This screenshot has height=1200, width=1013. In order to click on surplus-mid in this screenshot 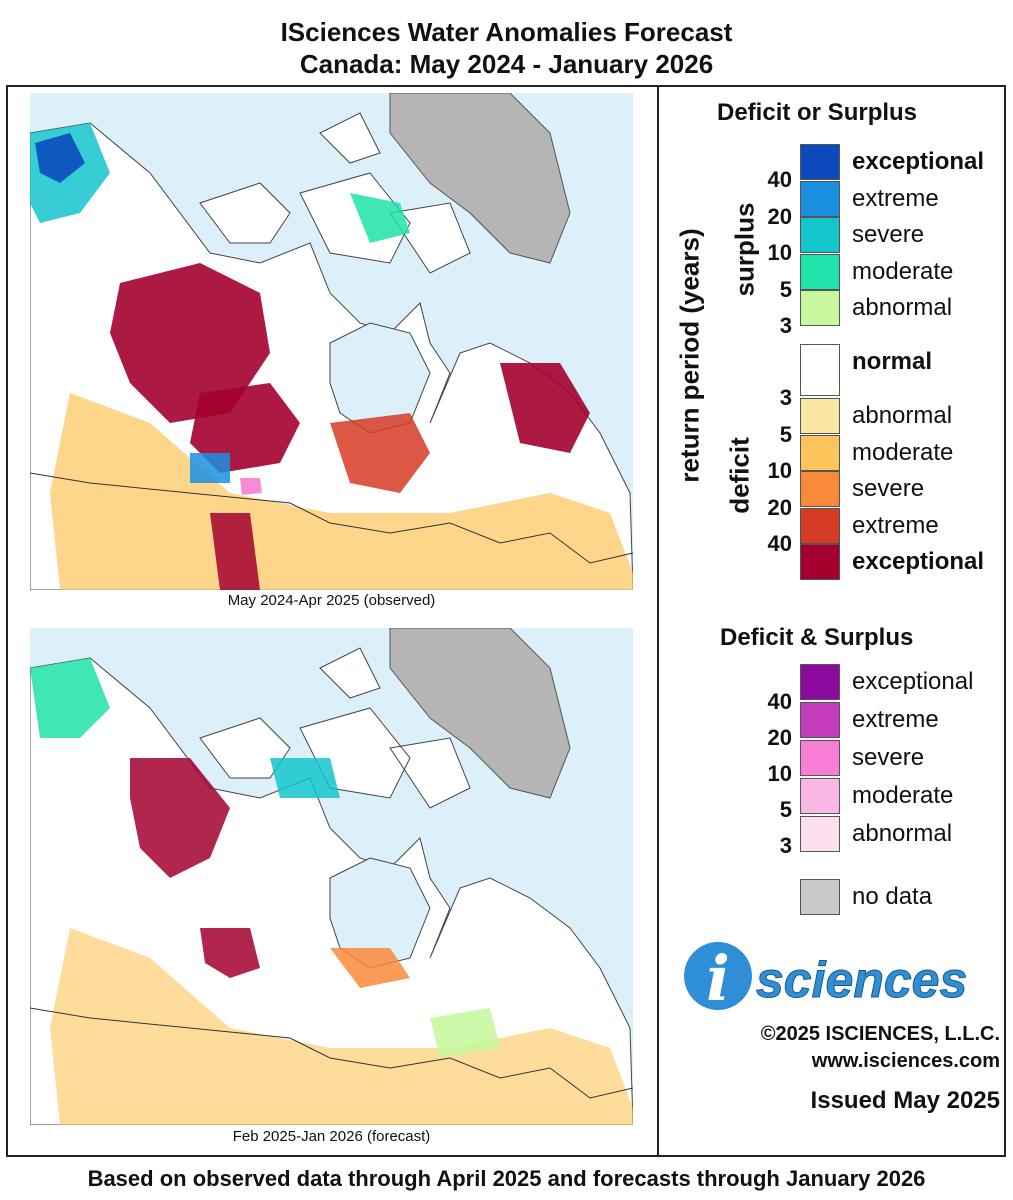, I will do `click(210, 468)`.